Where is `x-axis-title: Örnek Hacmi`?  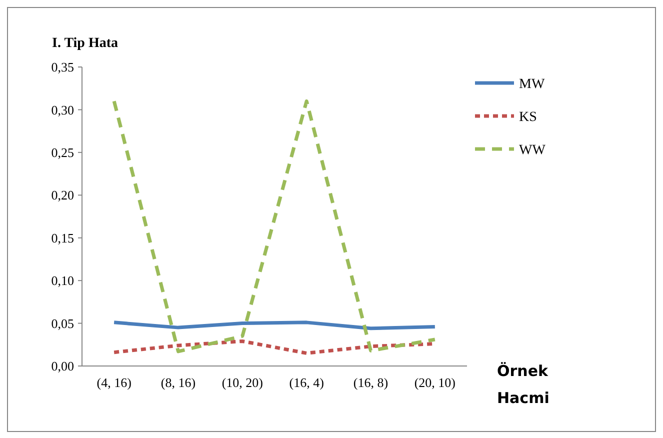 x-axis-title: Örnek Hacmi is located at coordinates (523, 384).